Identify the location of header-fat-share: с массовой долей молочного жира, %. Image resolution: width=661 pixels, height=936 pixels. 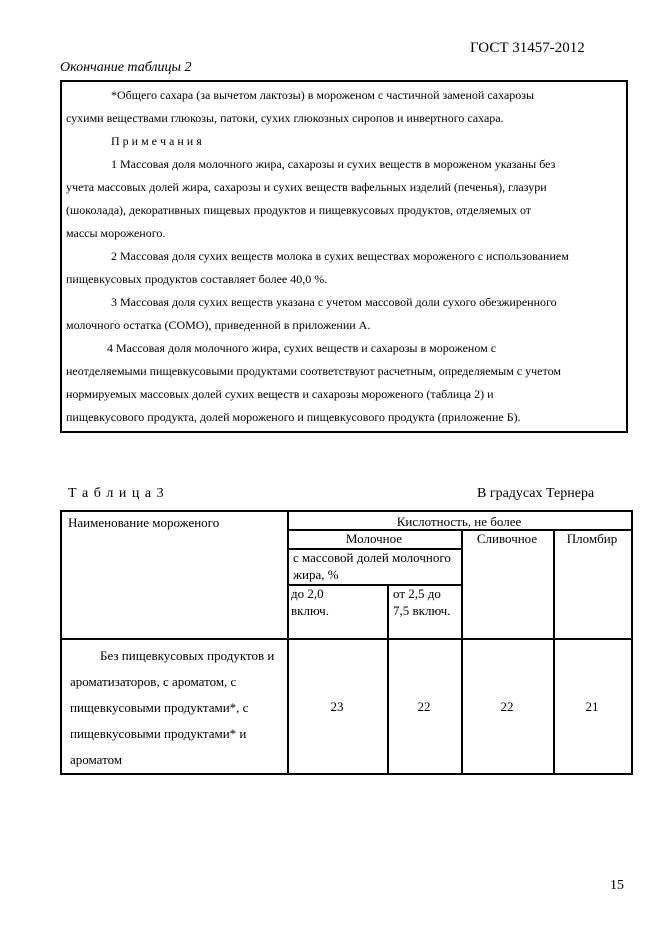
(375, 567).